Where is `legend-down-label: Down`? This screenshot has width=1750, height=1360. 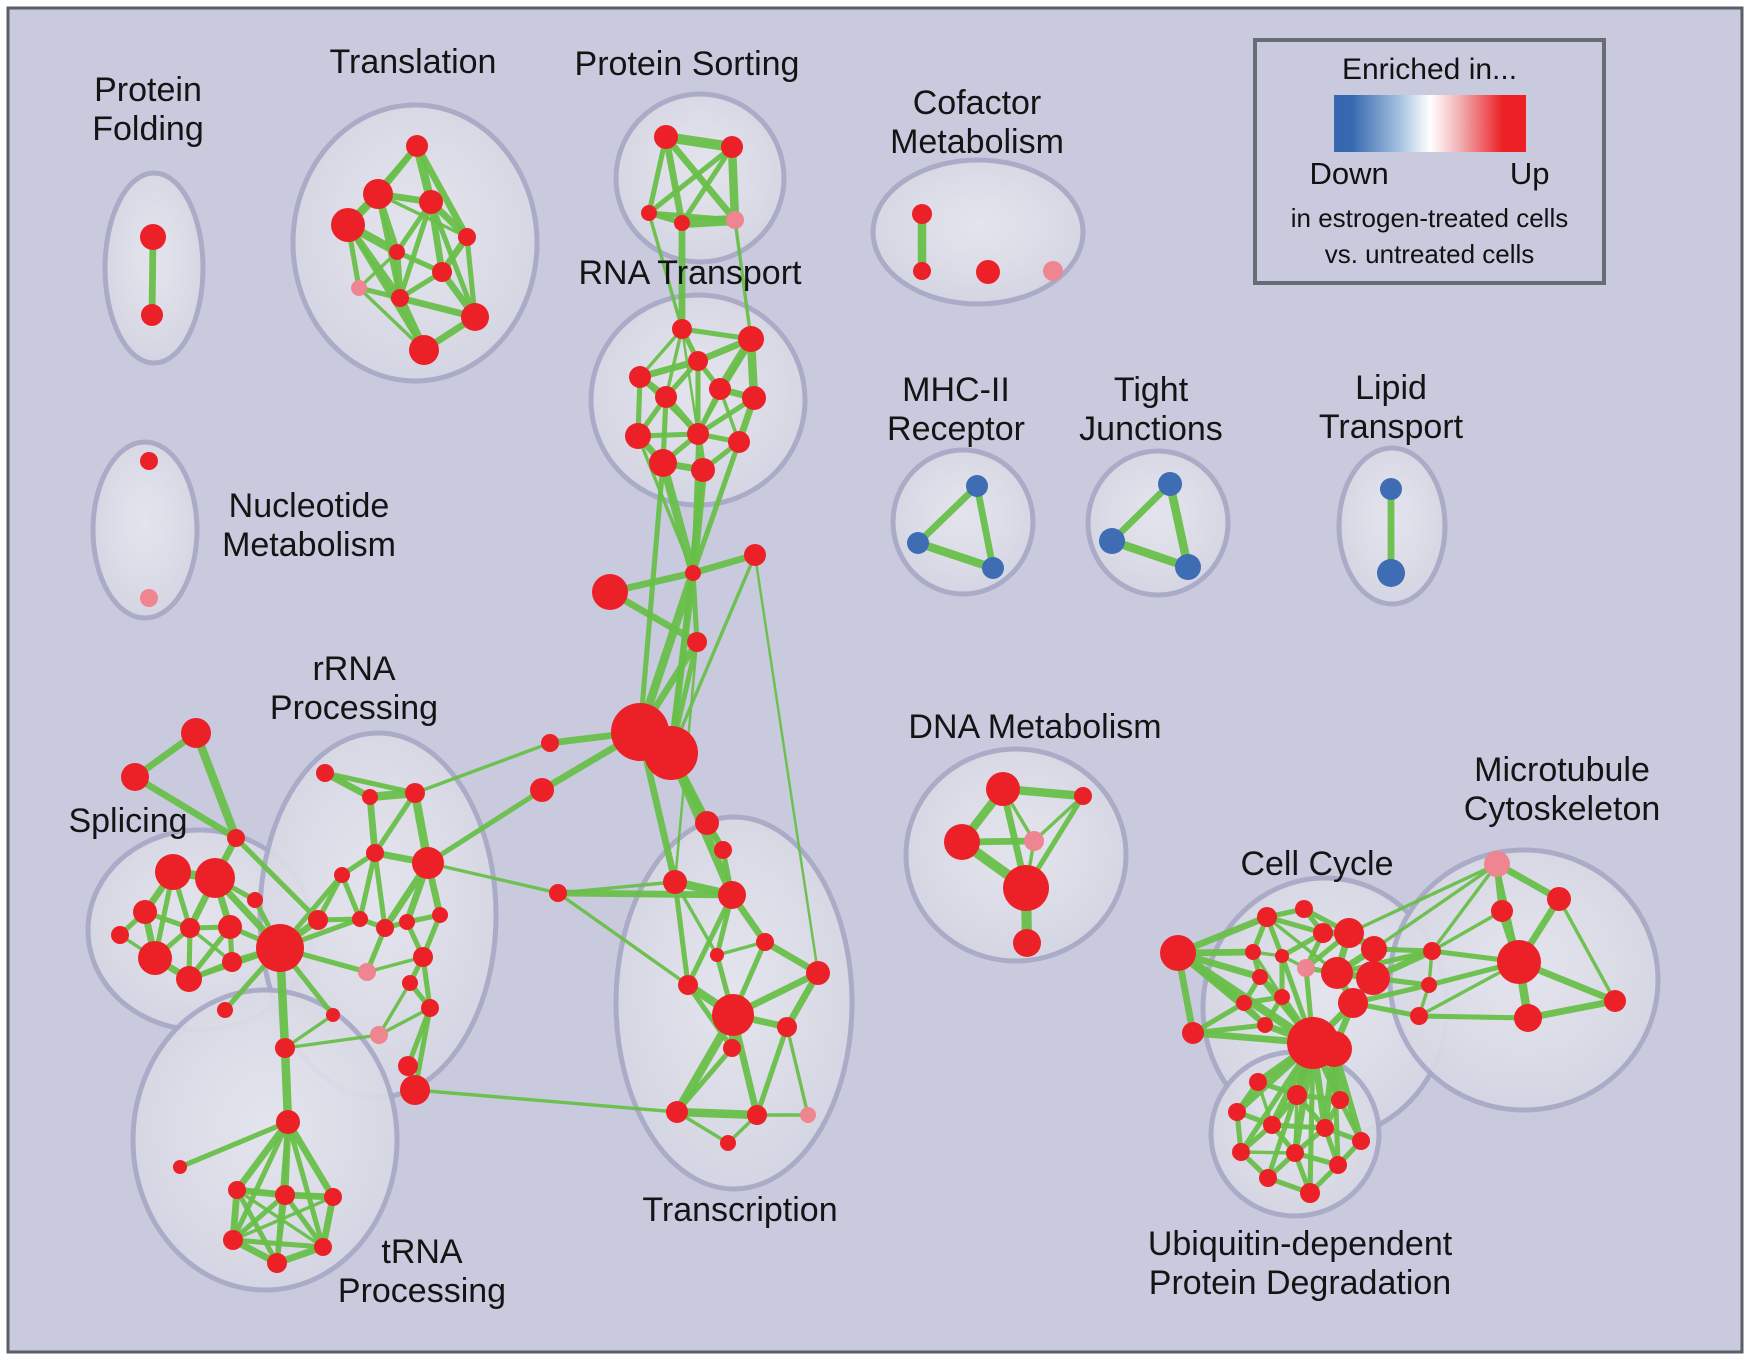
legend-down-label: Down is located at coordinates (1349, 173).